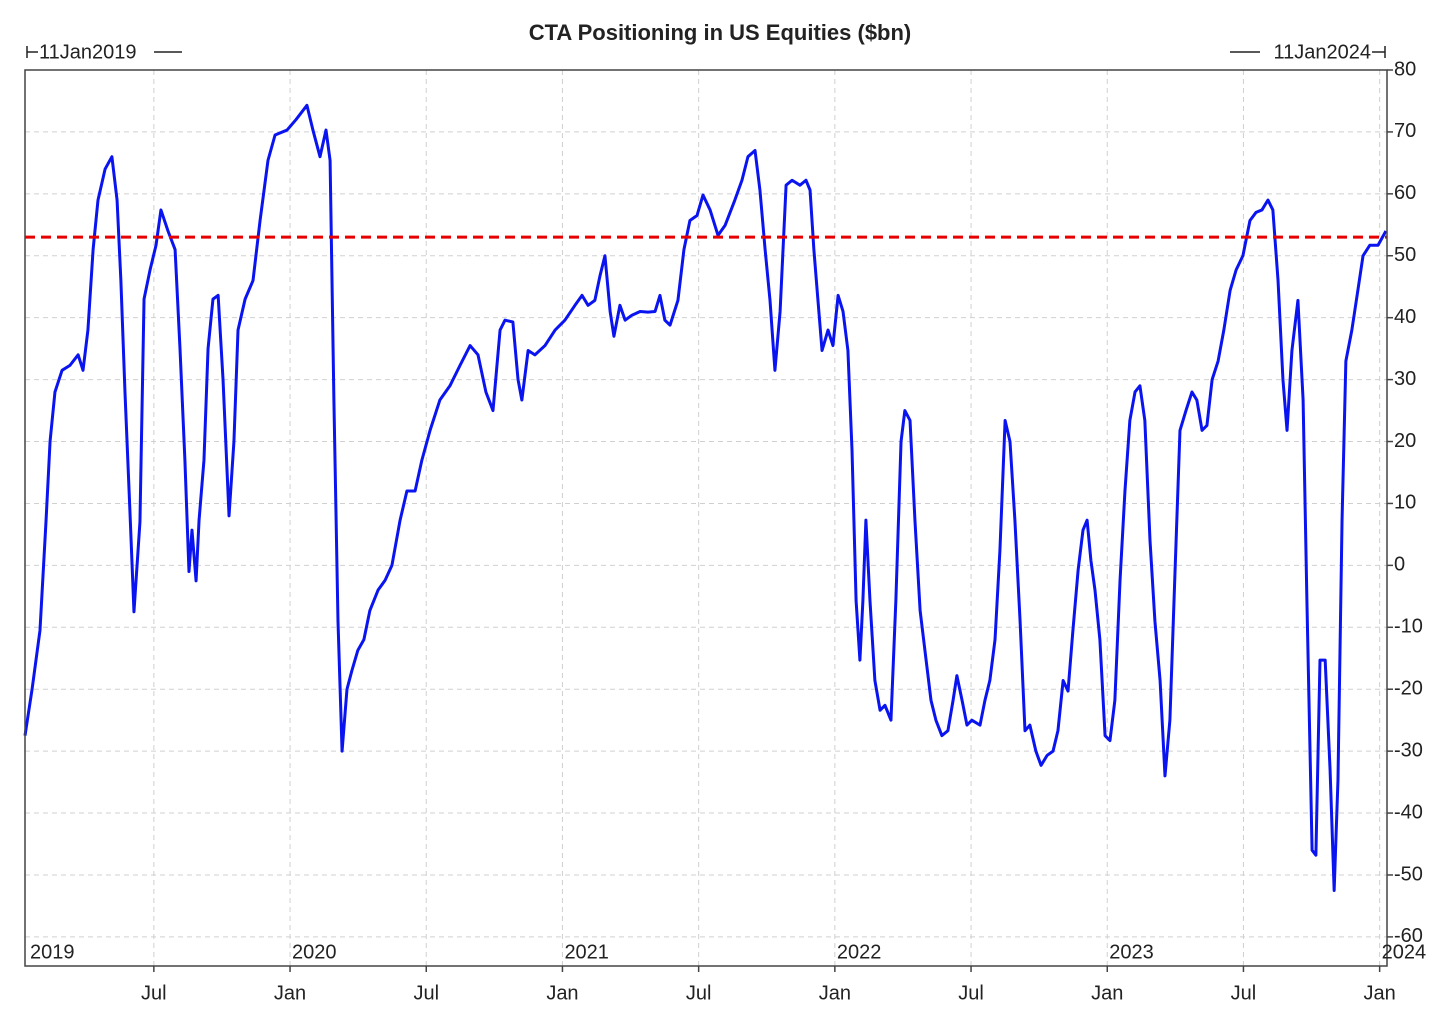 The image size is (1456, 1013). Describe the element at coordinates (1399, 565) in the screenshot. I see `y-tick-label: 0` at that location.